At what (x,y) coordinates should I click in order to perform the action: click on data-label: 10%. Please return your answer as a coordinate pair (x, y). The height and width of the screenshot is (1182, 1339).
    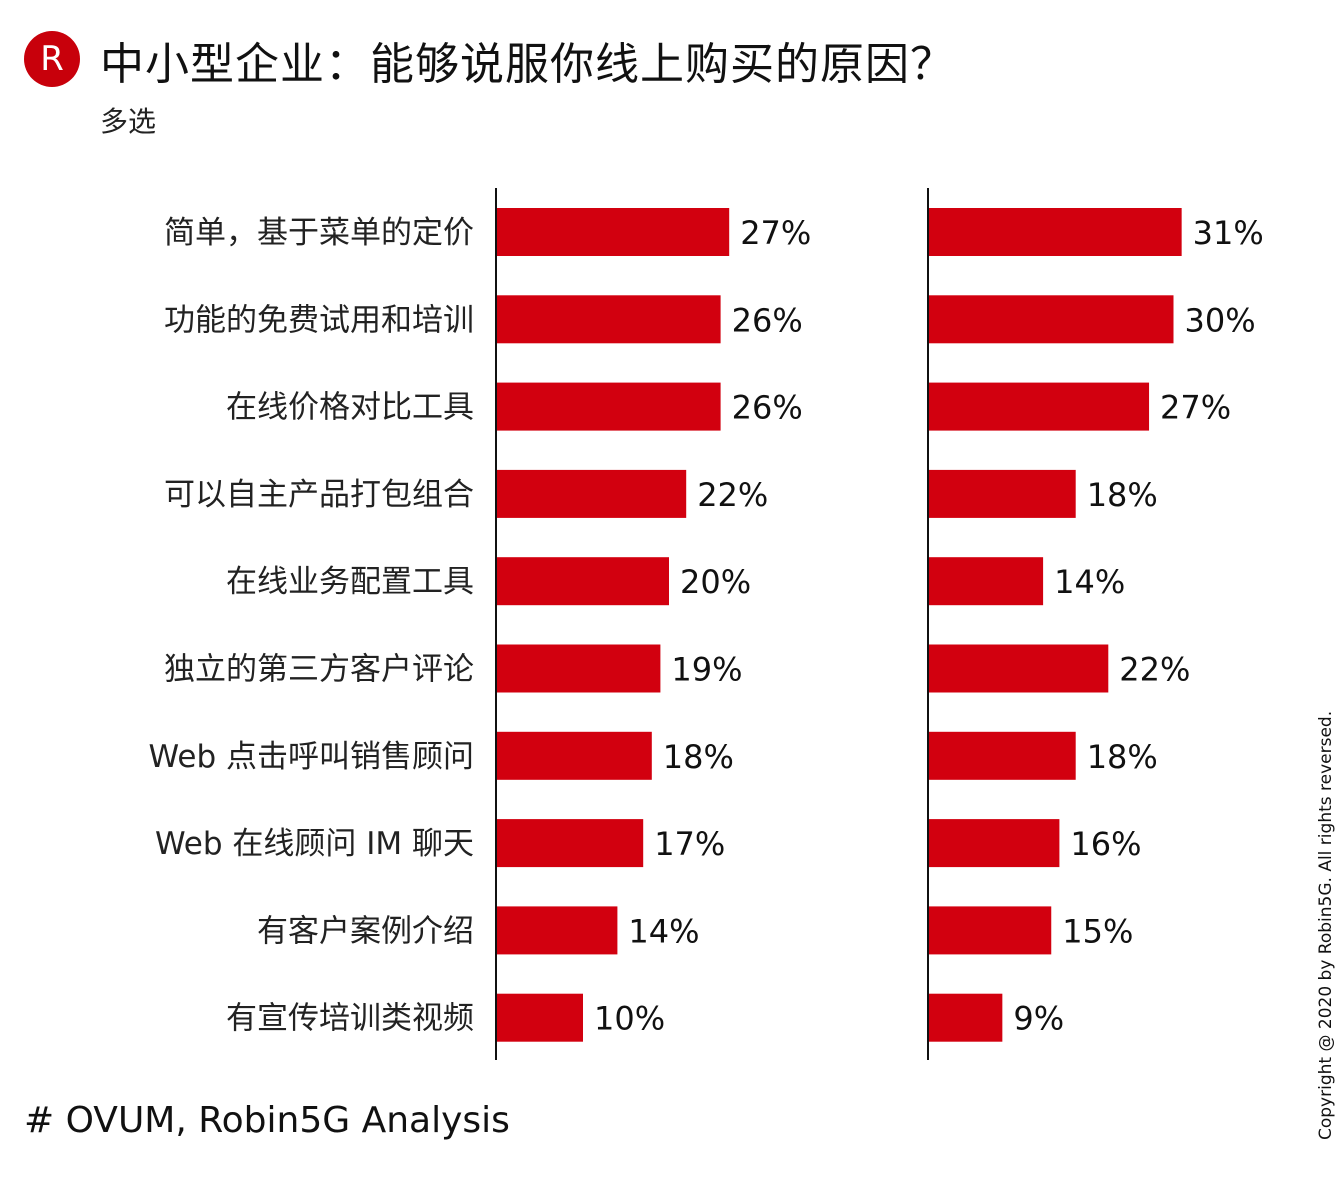
    Looking at the image, I should click on (629, 1019).